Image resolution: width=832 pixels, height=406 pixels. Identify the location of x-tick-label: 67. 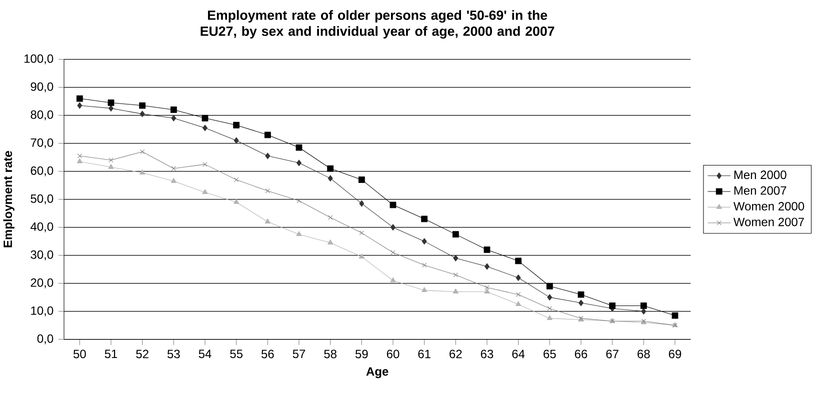
(612, 354).